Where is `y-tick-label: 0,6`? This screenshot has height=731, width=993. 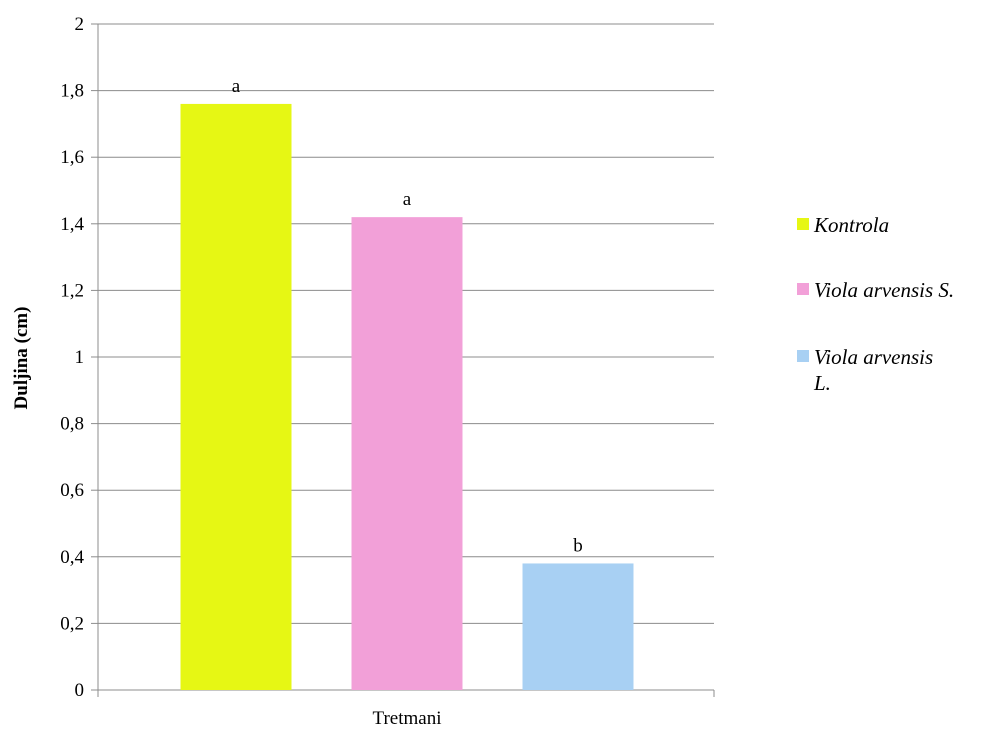
y-tick-label: 0,6 is located at coordinates (72, 490).